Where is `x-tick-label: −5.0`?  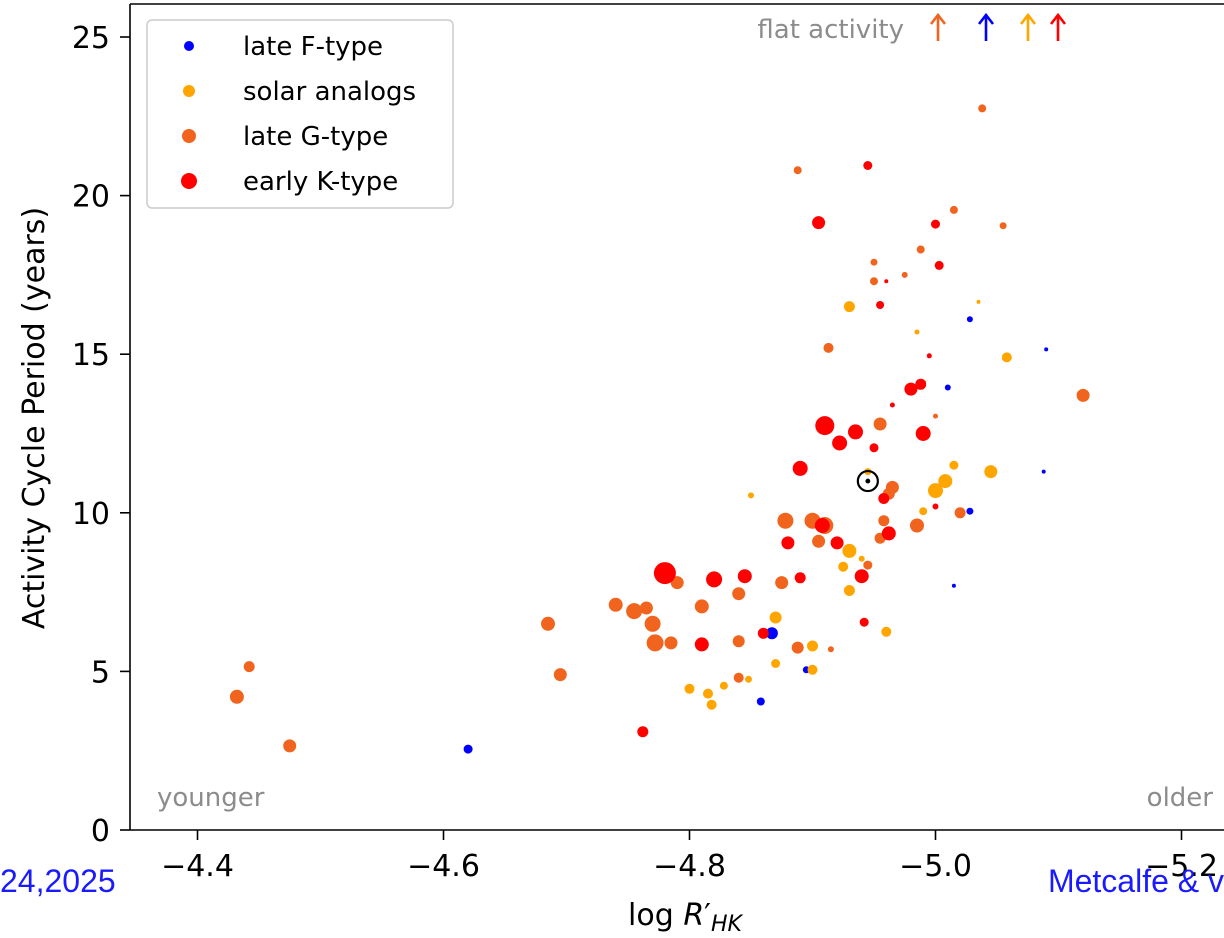 x-tick-label: −5.0 is located at coordinates (935, 866).